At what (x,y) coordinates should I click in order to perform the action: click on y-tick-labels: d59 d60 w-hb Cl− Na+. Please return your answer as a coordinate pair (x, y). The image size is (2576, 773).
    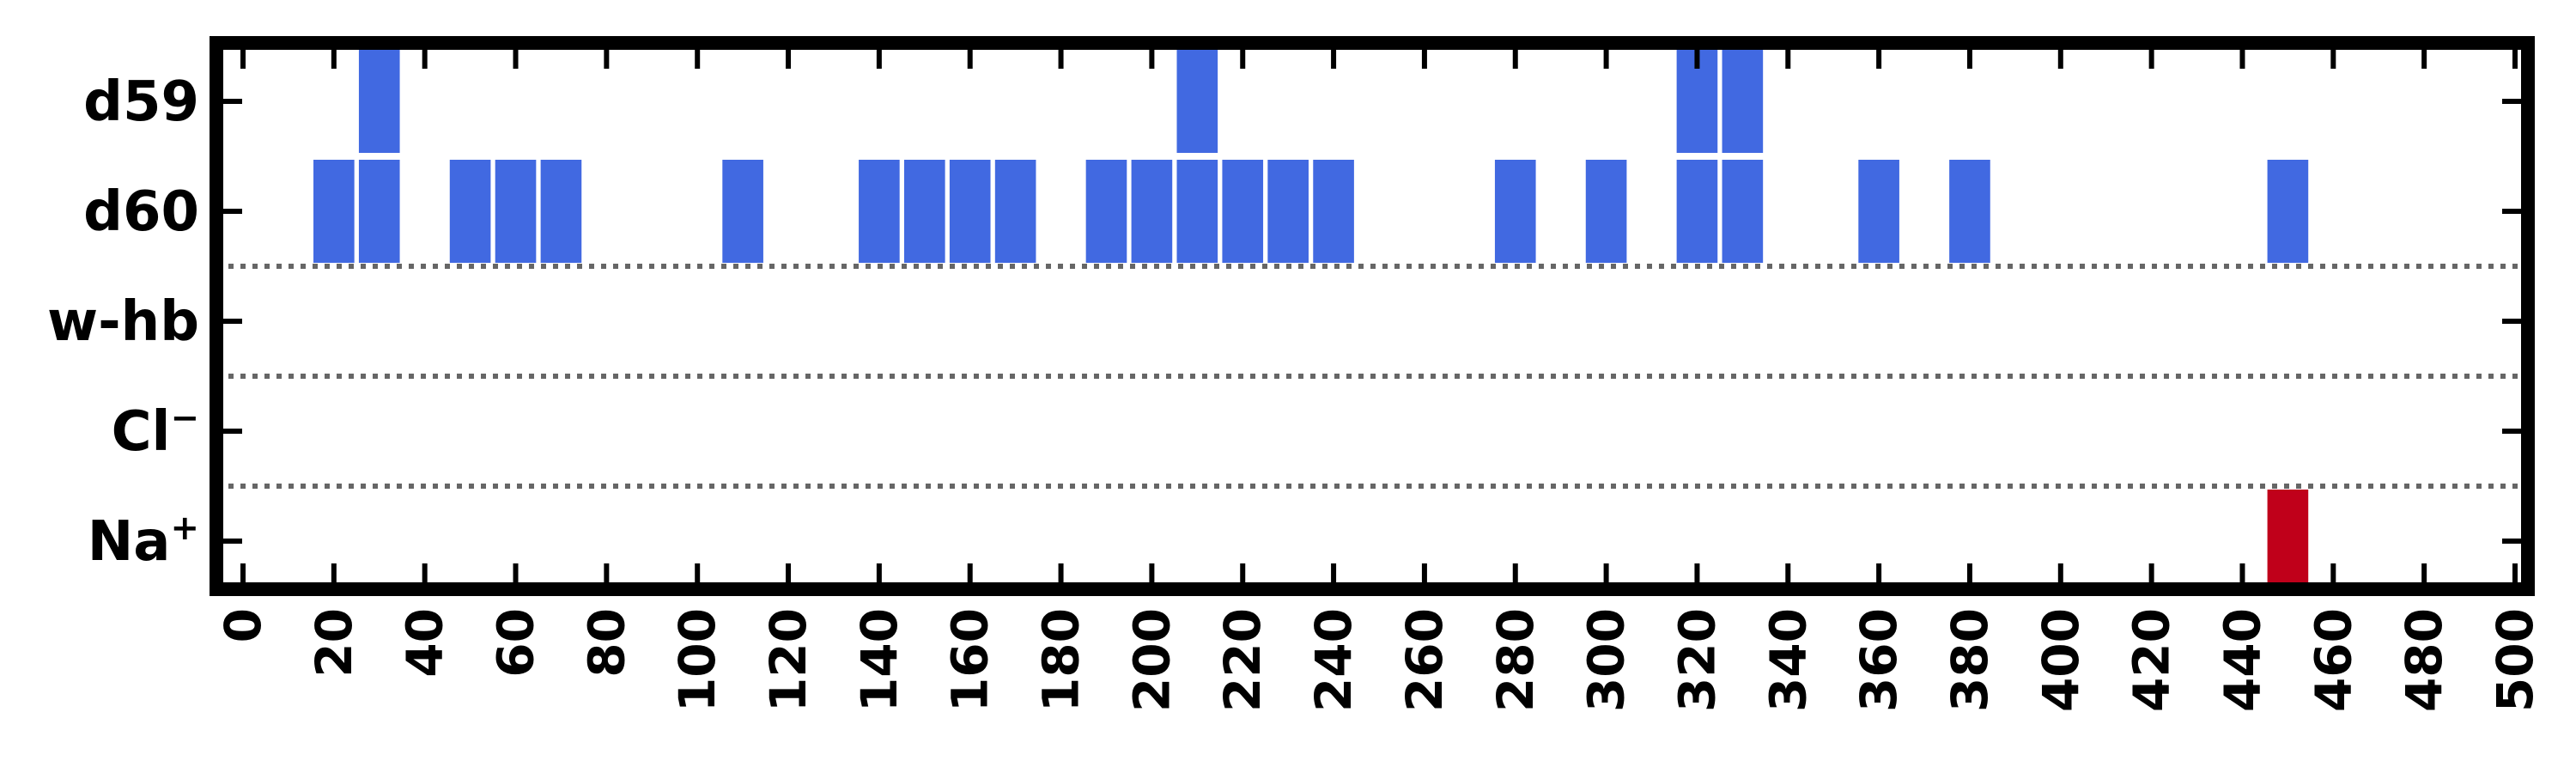
    Looking at the image, I should click on (123, 322).